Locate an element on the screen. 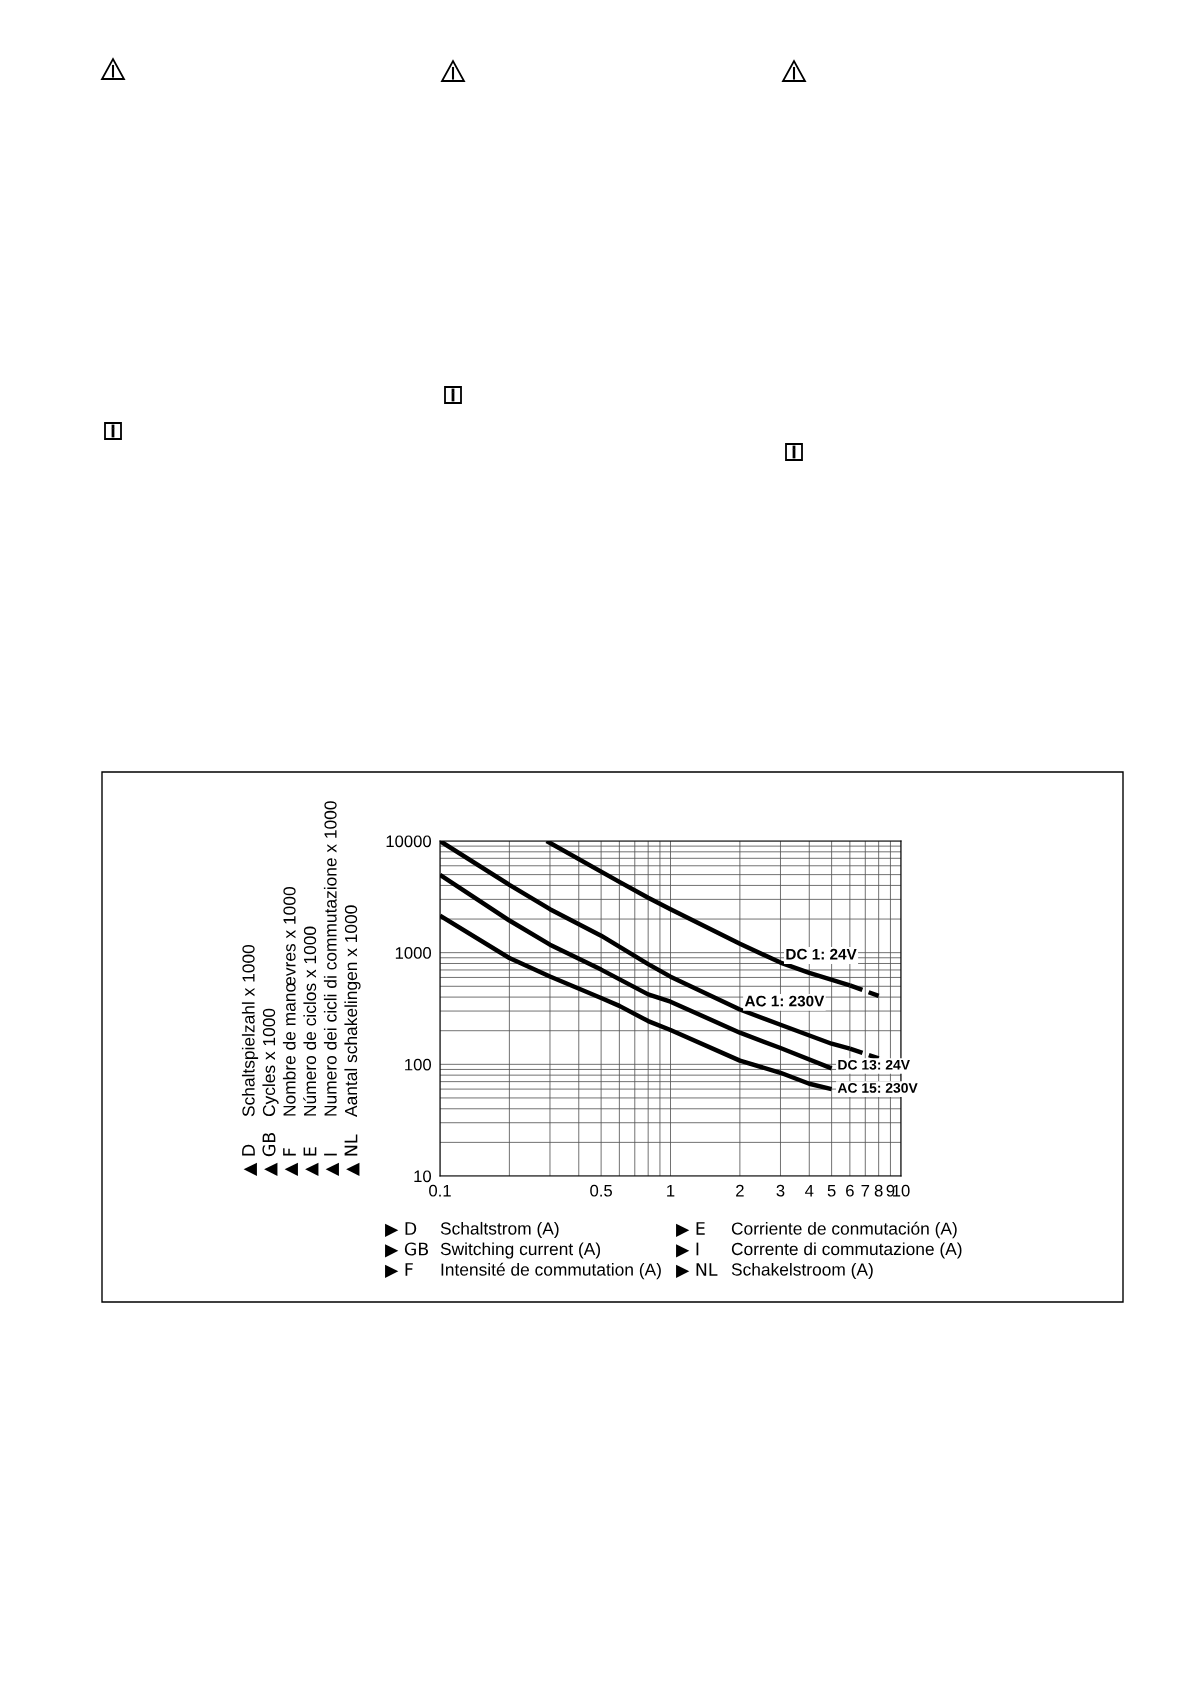 This screenshot has height=1684, width=1190. y-tick-label: 10 is located at coordinates (423, 1176).